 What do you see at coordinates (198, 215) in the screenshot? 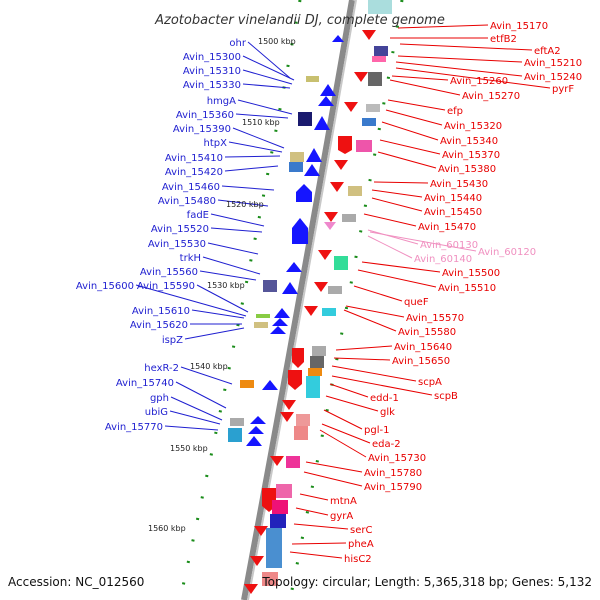
I see `gene-label: fadE` at bounding box center [198, 215].